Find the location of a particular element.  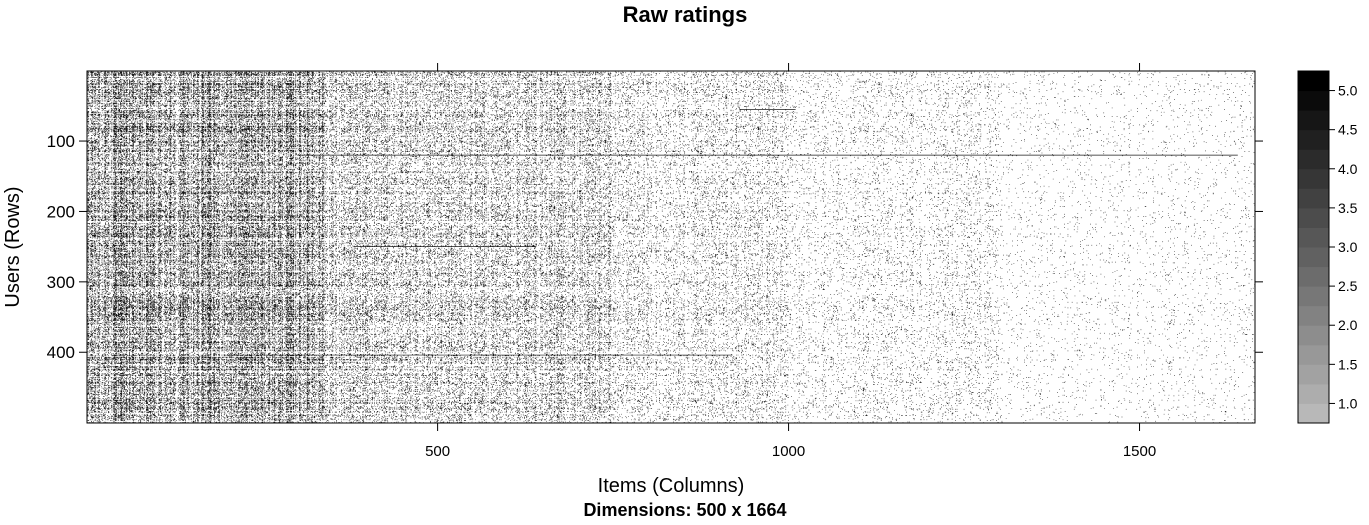

x-axis-label: Items (Columns) is located at coordinates (671, 486).